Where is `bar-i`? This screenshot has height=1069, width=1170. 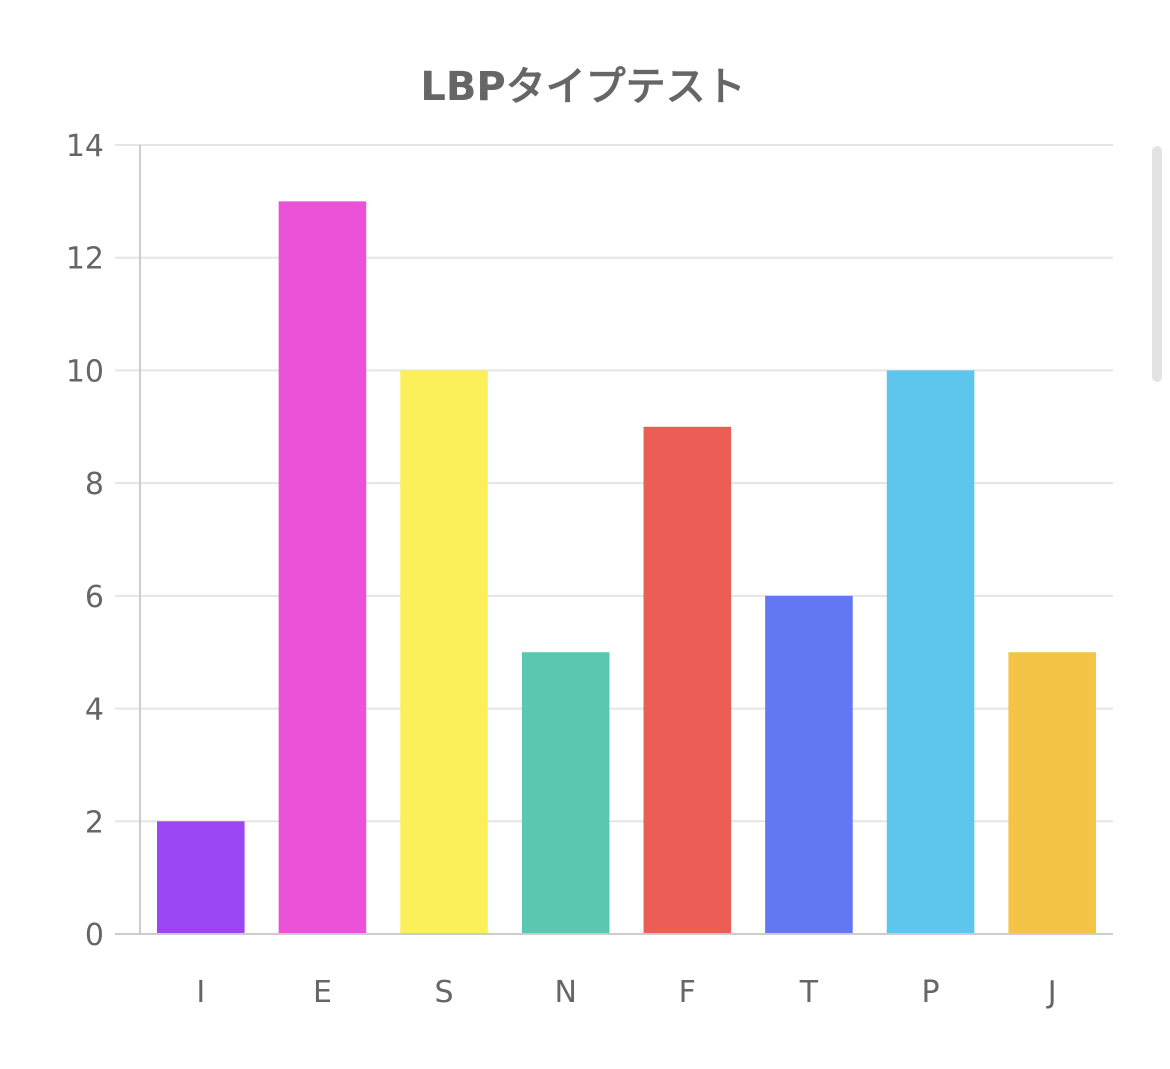 bar-i is located at coordinates (201, 877).